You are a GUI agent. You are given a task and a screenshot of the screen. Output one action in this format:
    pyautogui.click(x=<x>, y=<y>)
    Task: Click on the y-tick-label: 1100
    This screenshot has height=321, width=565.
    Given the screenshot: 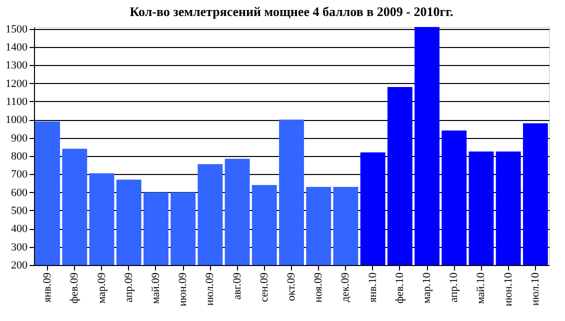 What is the action you would take?
    pyautogui.click(x=17, y=102)
    